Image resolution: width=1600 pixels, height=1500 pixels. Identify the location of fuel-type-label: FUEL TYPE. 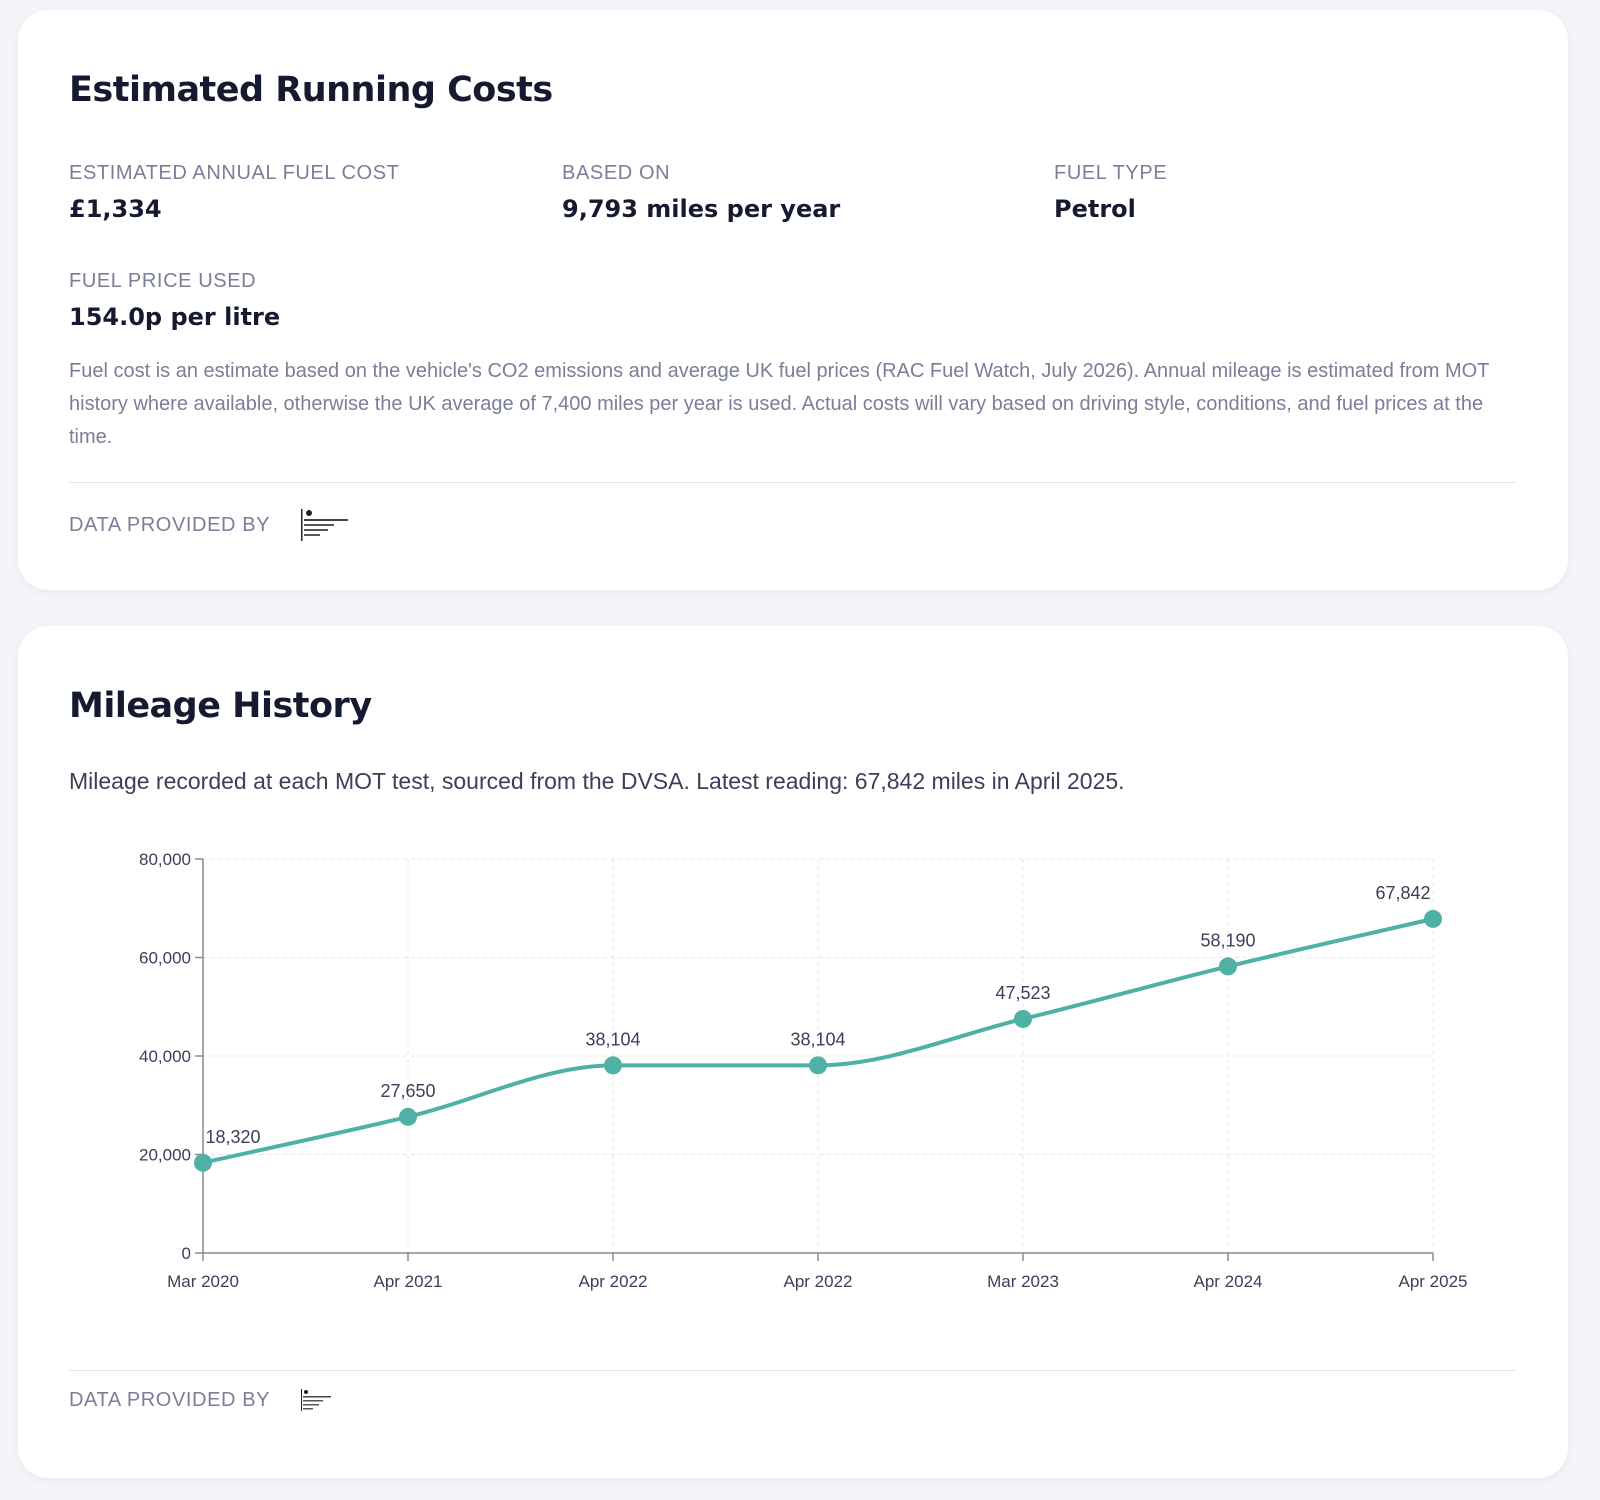
(1111, 173).